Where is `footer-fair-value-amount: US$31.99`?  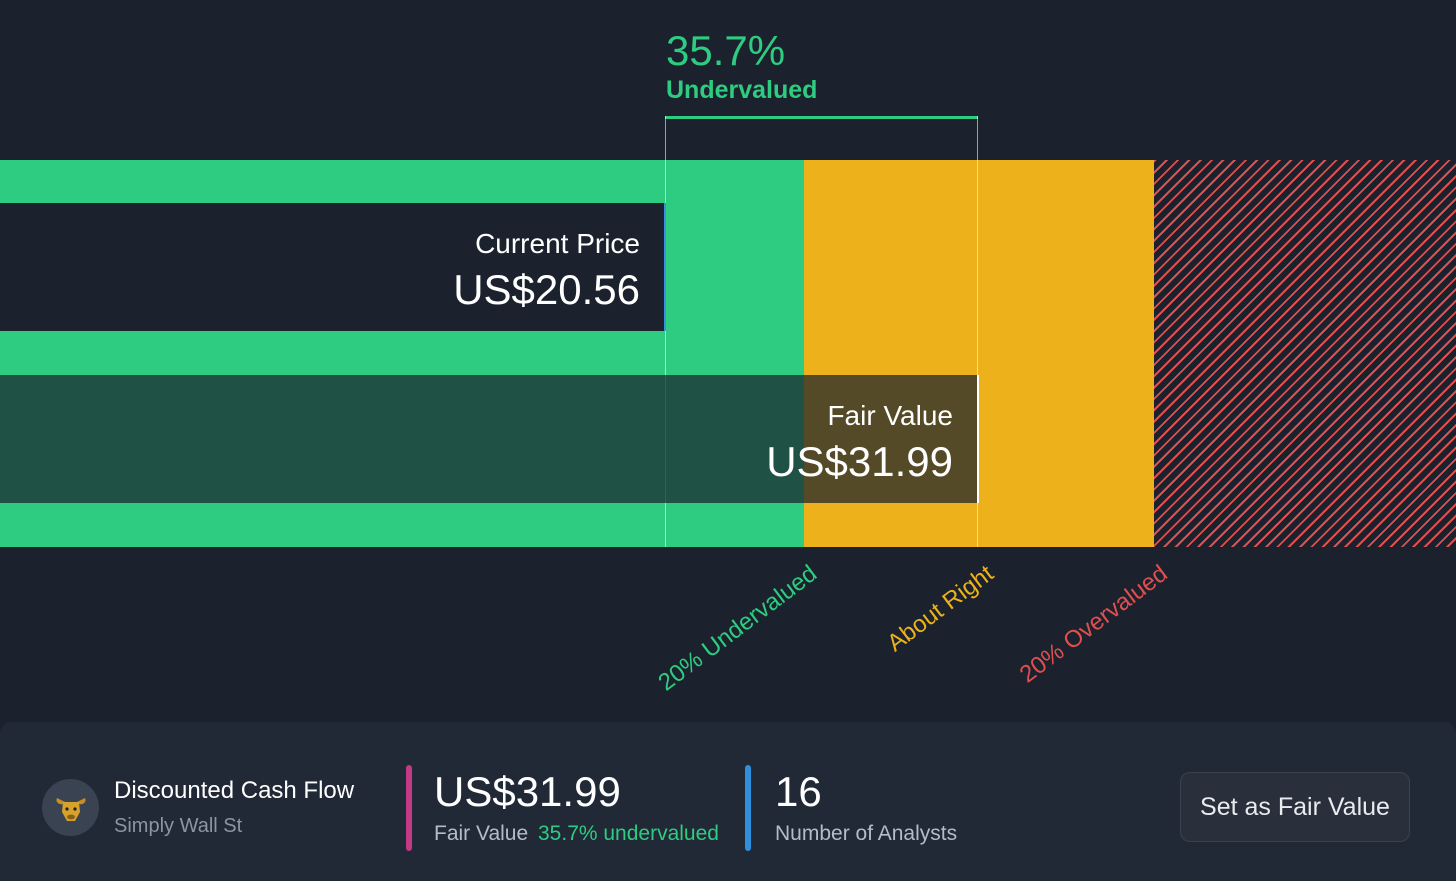
footer-fair-value-amount: US$31.99 is located at coordinates (527, 791).